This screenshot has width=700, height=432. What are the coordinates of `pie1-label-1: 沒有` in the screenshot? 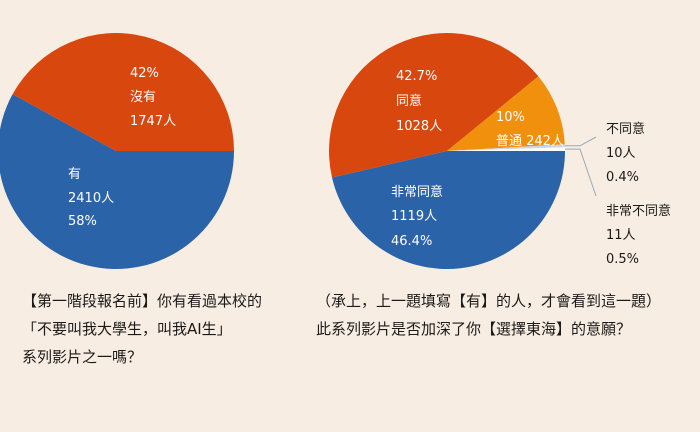 It's located at (143, 97).